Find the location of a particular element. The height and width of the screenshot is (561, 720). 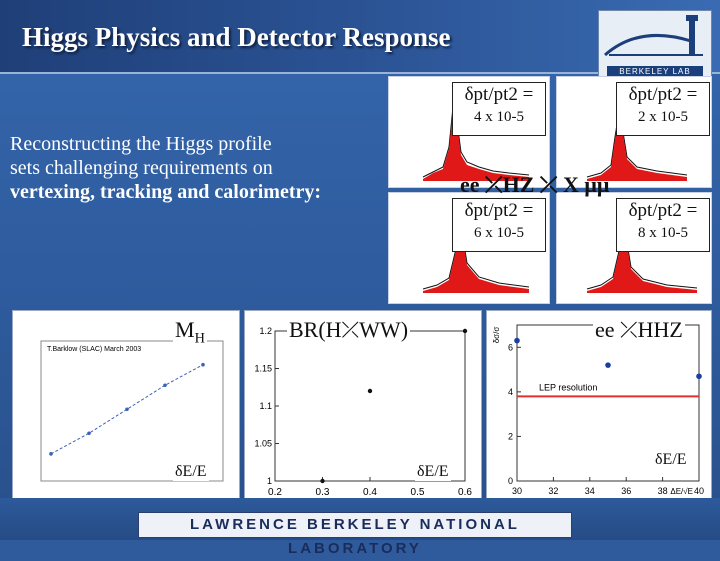

hhz-axis-ylabel: δσ/σ is located at coordinates (496, 335).